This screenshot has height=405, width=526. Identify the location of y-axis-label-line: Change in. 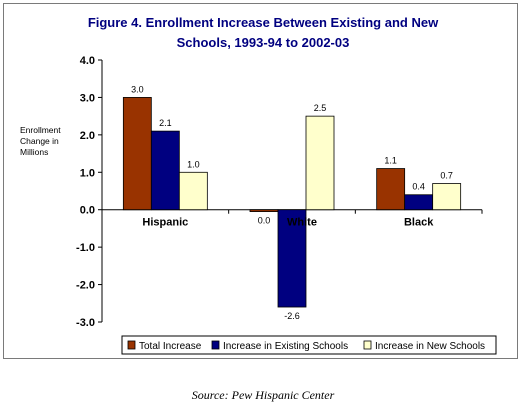
(39, 141).